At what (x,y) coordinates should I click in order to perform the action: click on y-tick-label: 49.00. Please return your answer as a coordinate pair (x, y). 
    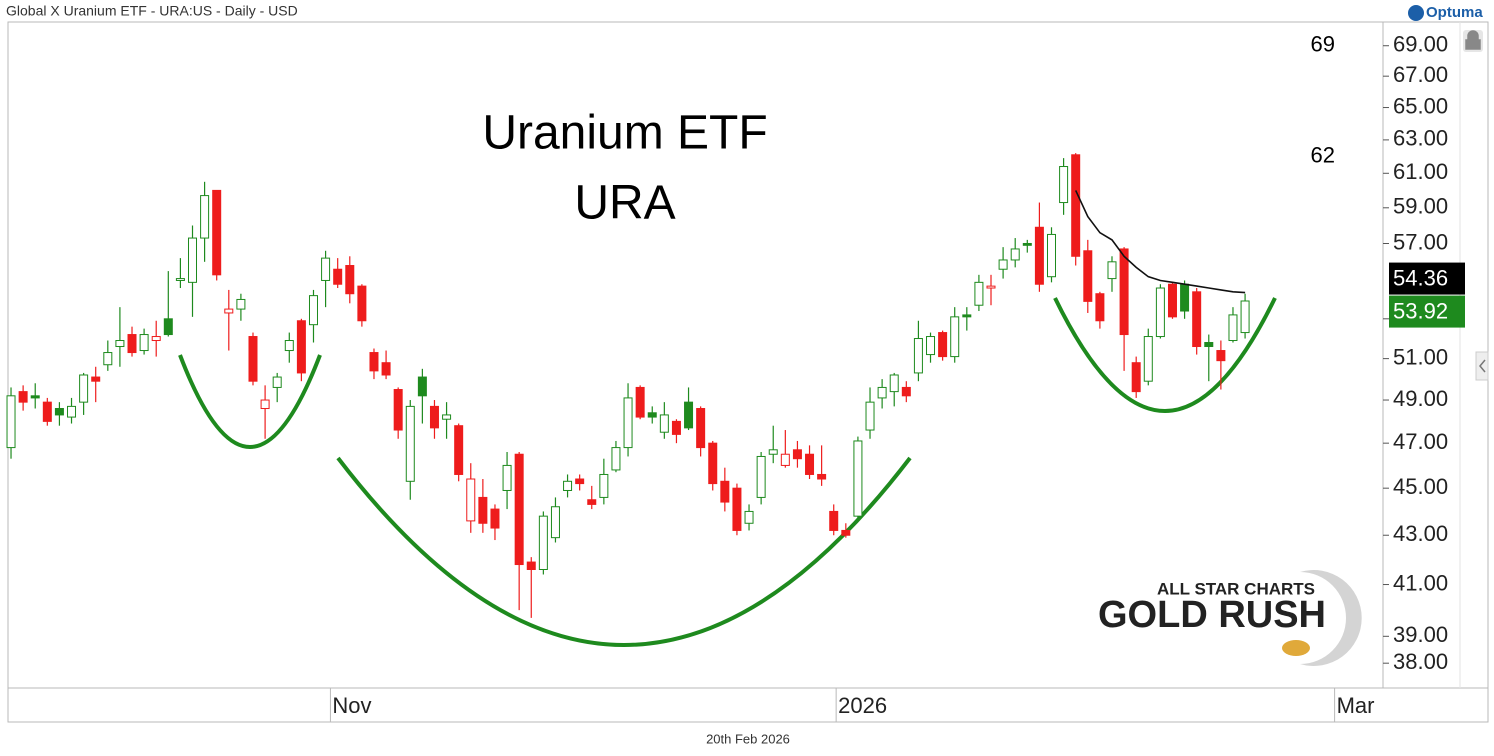
    Looking at the image, I should click on (1420, 398).